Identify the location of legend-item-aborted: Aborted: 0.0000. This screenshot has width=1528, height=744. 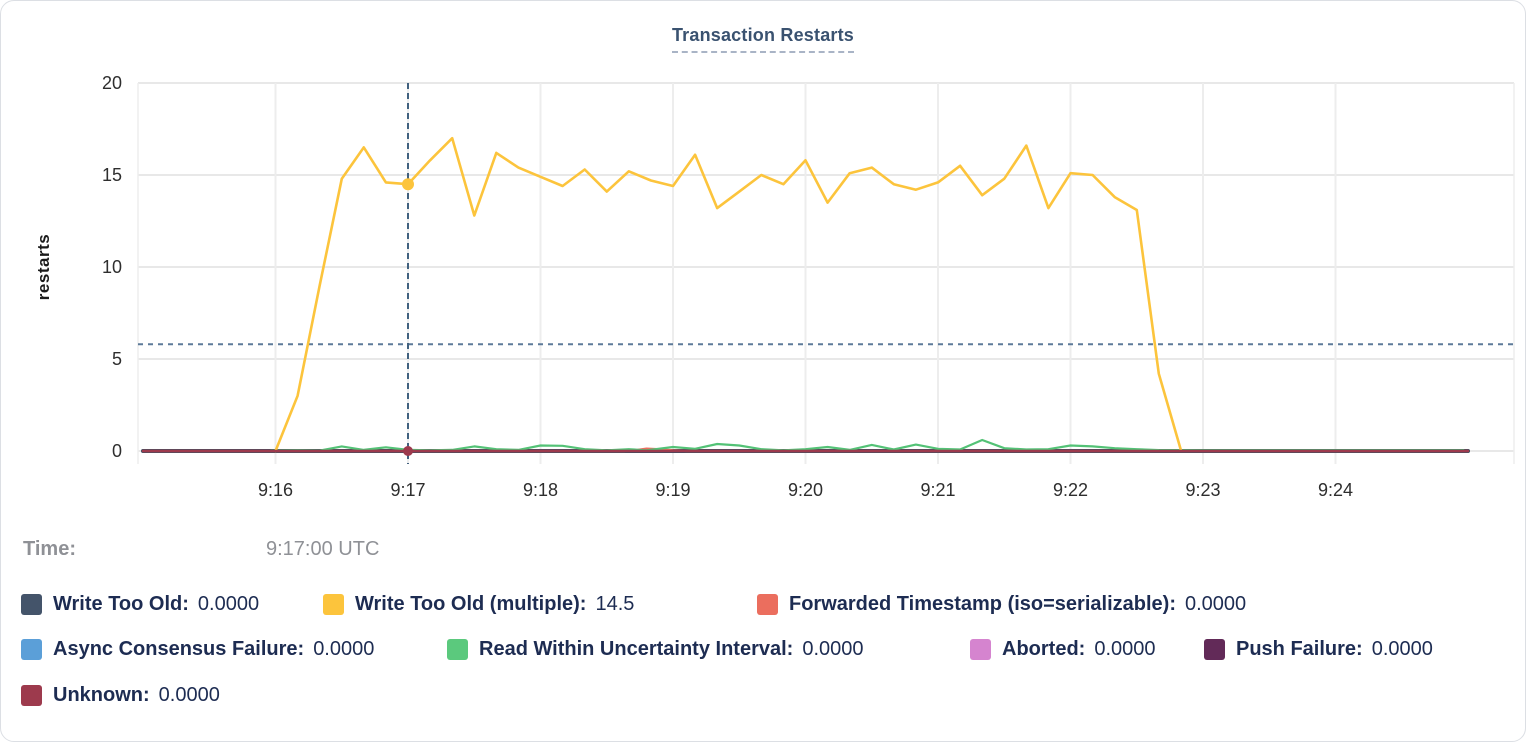
(1063, 649).